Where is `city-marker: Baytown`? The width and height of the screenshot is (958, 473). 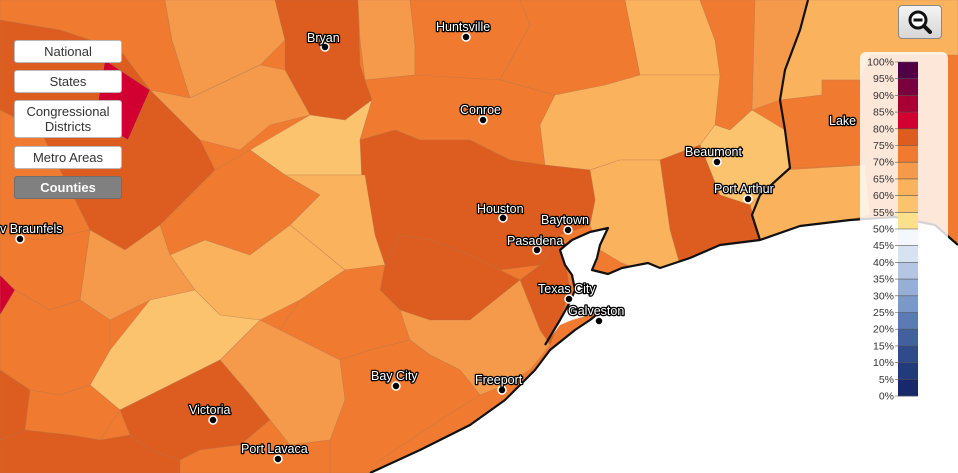
city-marker: Baytown is located at coordinates (565, 223).